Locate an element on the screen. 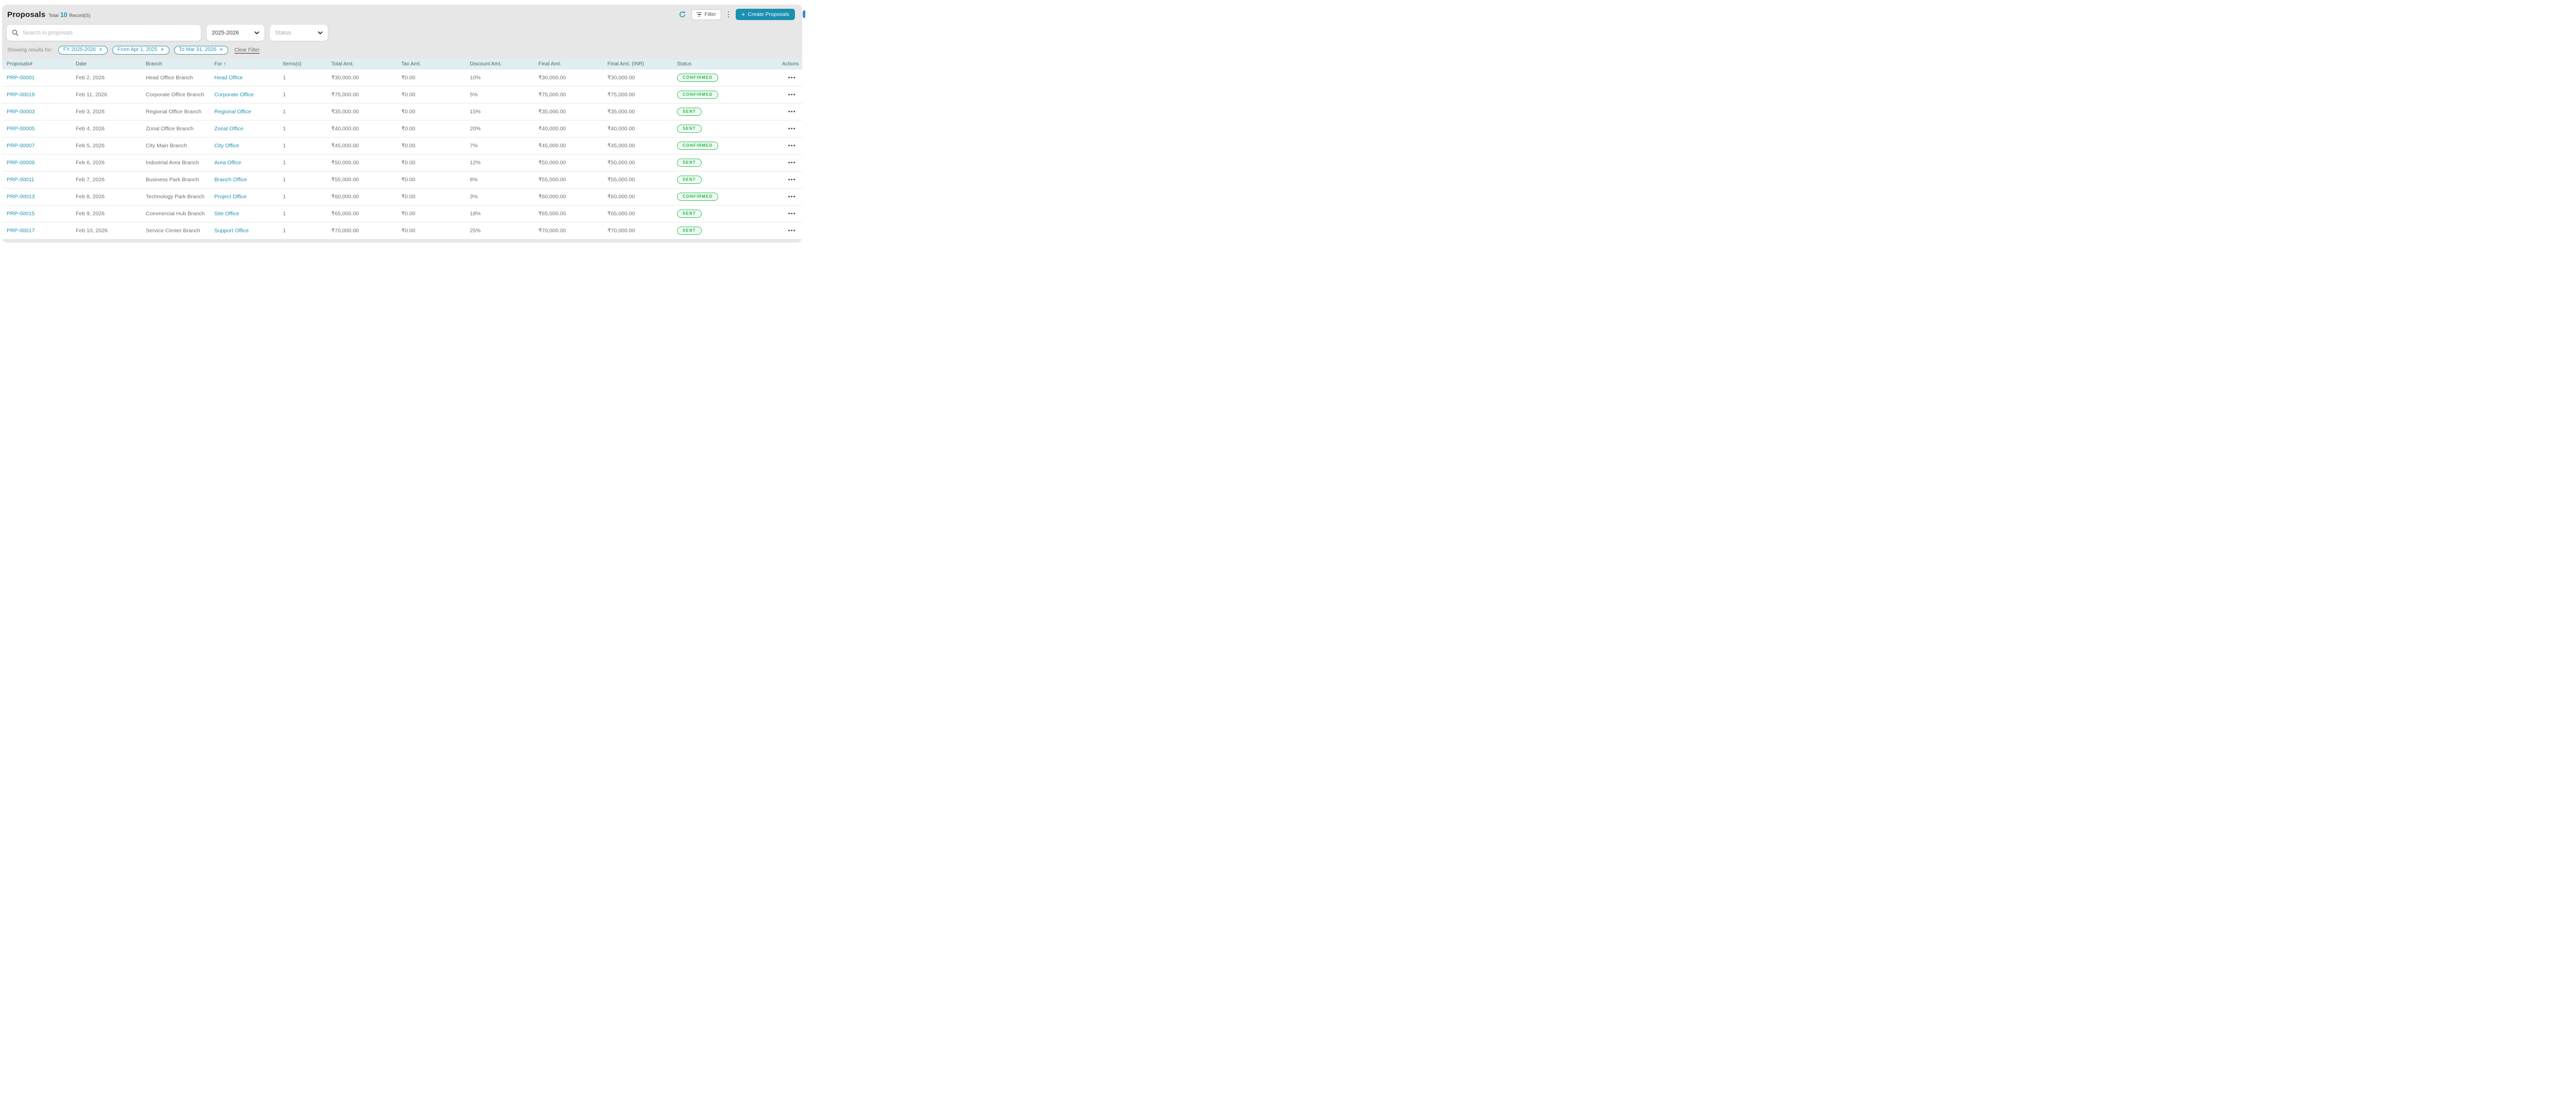 This screenshot has width=2576, height=1100. for-office-link: Branch Office is located at coordinates (231, 180).